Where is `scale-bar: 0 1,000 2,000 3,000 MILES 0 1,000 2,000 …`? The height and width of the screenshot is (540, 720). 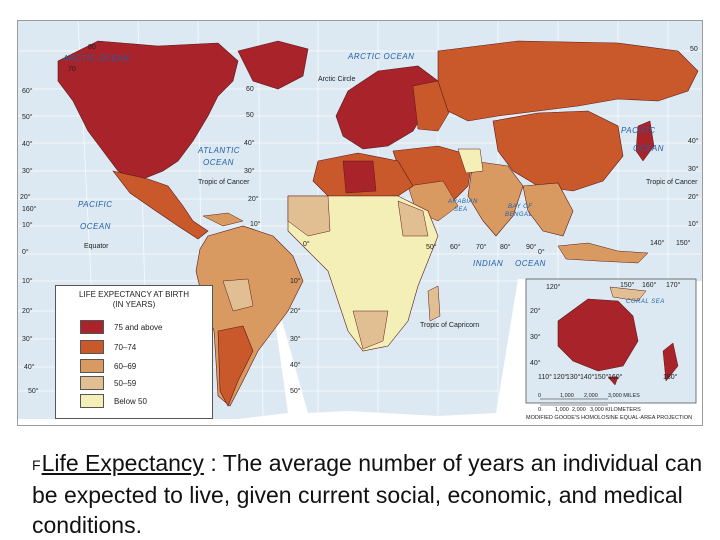
scale-bar: 0 1,000 2,000 3,000 MILES 0 1,000 2,000 … is located at coordinates (589, 403).